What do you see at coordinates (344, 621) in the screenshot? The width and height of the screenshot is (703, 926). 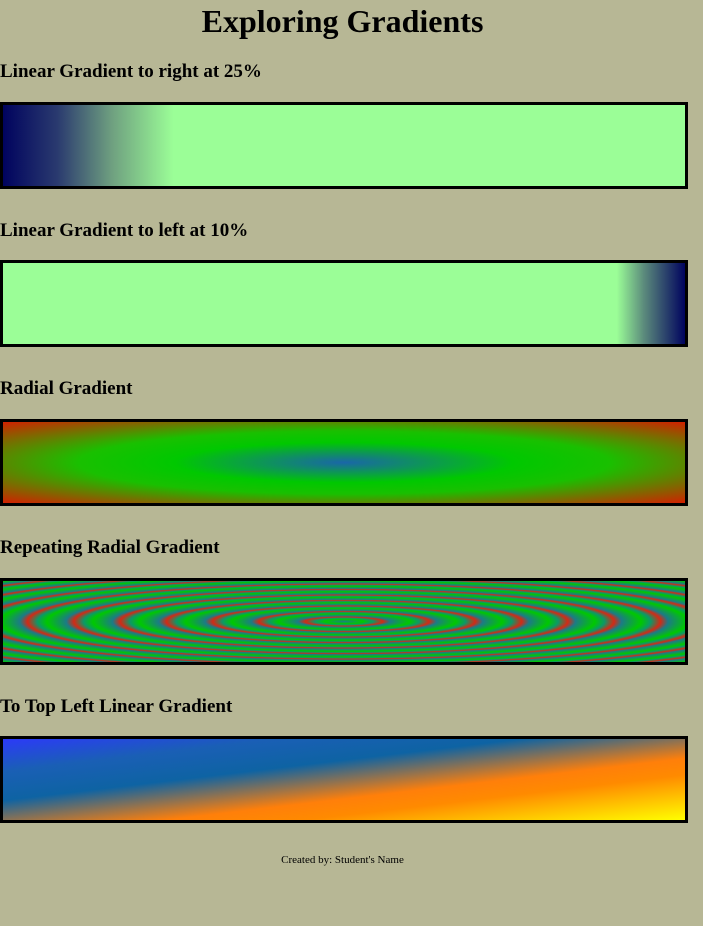 I see `repeating-radial-gradient-box` at bounding box center [344, 621].